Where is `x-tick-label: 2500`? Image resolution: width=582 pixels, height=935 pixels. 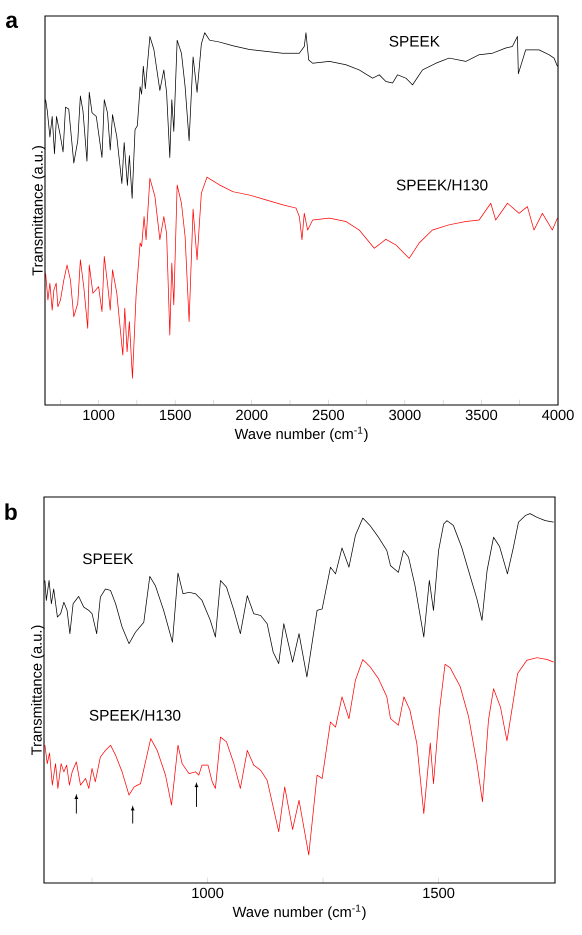
x-tick-label: 2500 is located at coordinates (328, 415).